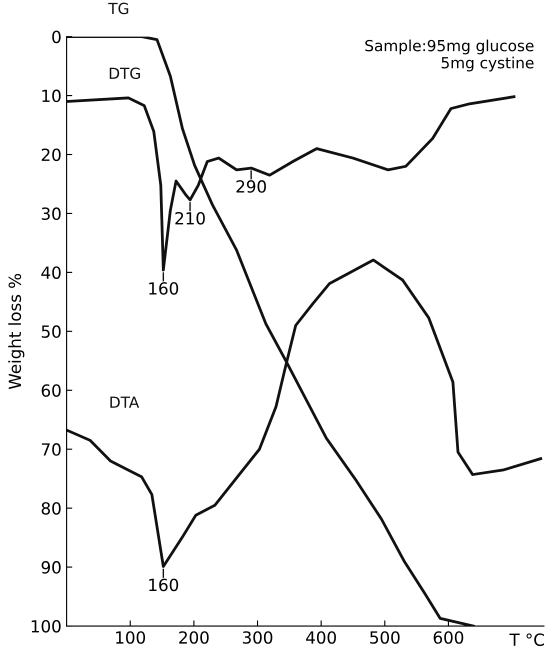 This screenshot has width=555, height=666. What do you see at coordinates (194, 637) in the screenshot?
I see `x-tick-label: 200` at bounding box center [194, 637].